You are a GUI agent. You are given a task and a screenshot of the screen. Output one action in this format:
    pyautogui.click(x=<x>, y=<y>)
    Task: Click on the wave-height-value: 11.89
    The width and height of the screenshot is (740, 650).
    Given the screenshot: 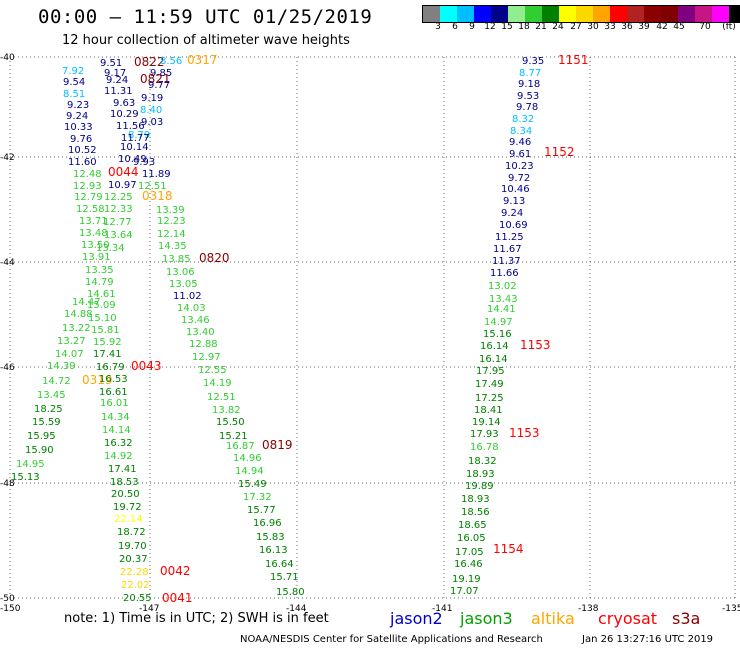 What is the action you would take?
    pyautogui.click(x=156, y=174)
    